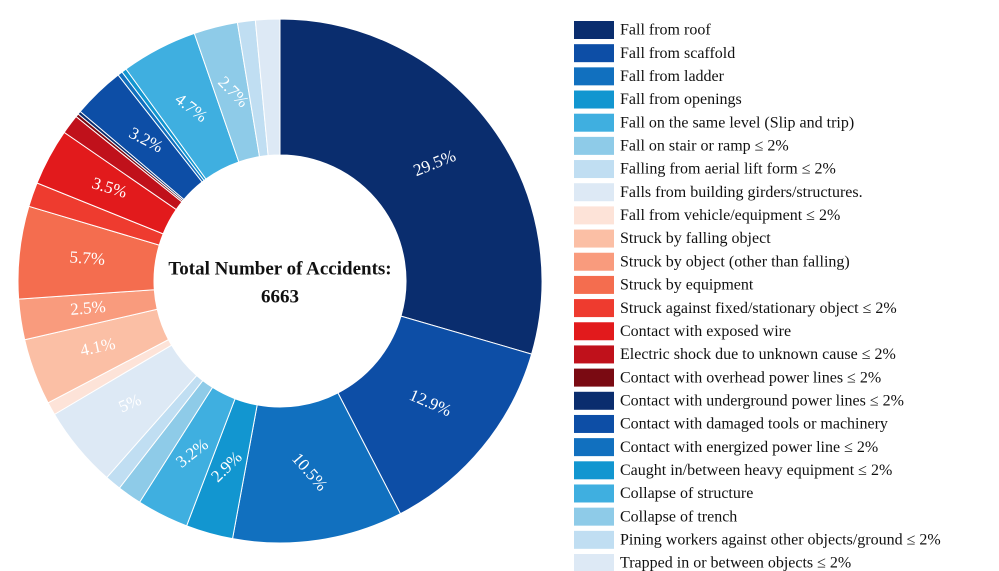 The height and width of the screenshot is (571, 999). Describe the element at coordinates (280, 296) in the screenshot. I see `center-total: 6663` at that location.